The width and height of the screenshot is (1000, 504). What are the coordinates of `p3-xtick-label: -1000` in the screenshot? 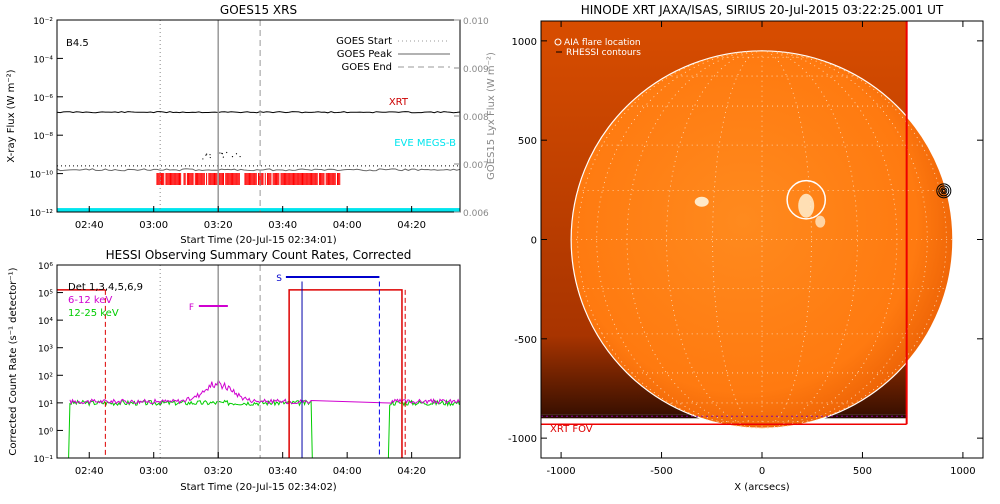 It's located at (561, 471).